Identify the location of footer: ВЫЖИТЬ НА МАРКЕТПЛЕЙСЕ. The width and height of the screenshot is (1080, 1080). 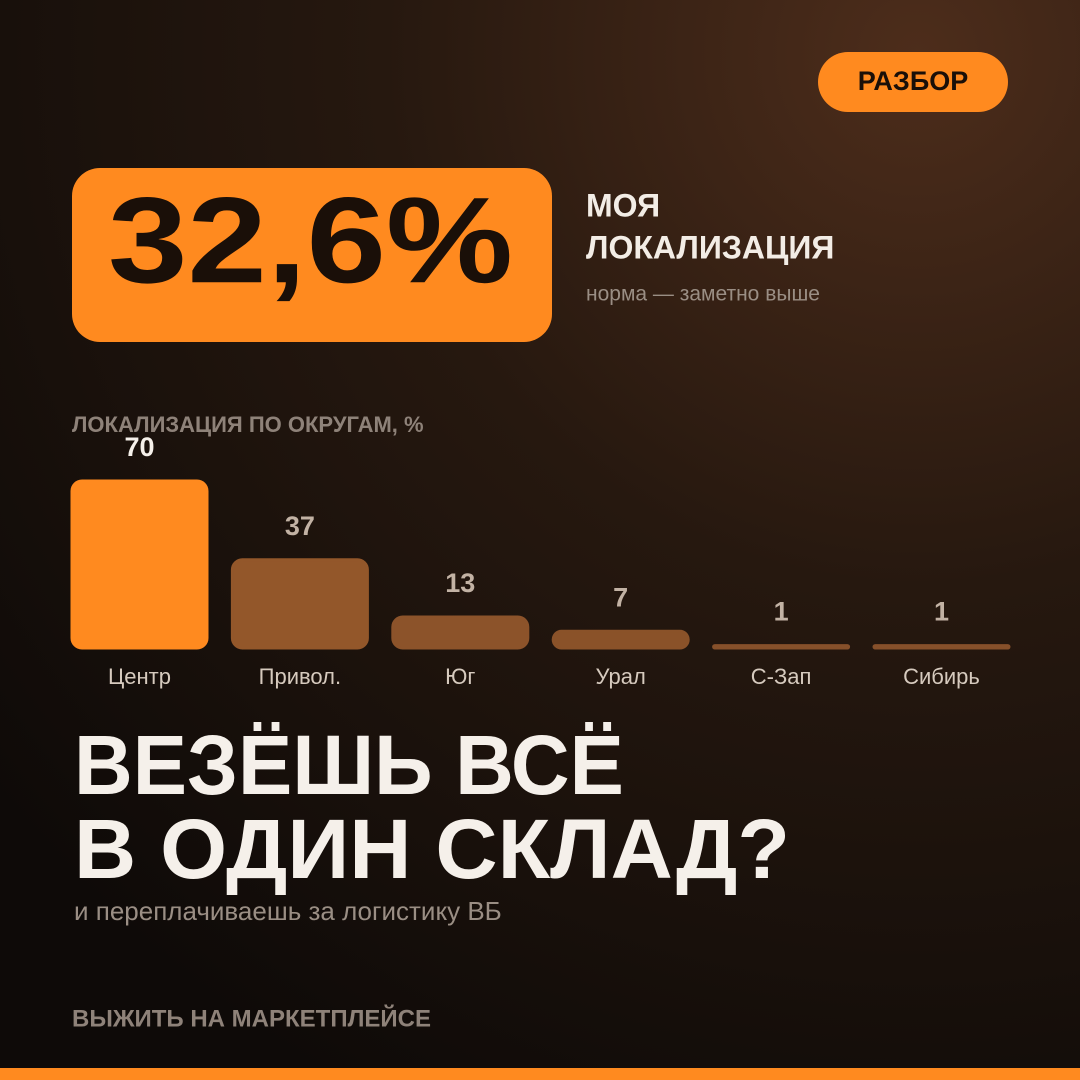
(251, 1018).